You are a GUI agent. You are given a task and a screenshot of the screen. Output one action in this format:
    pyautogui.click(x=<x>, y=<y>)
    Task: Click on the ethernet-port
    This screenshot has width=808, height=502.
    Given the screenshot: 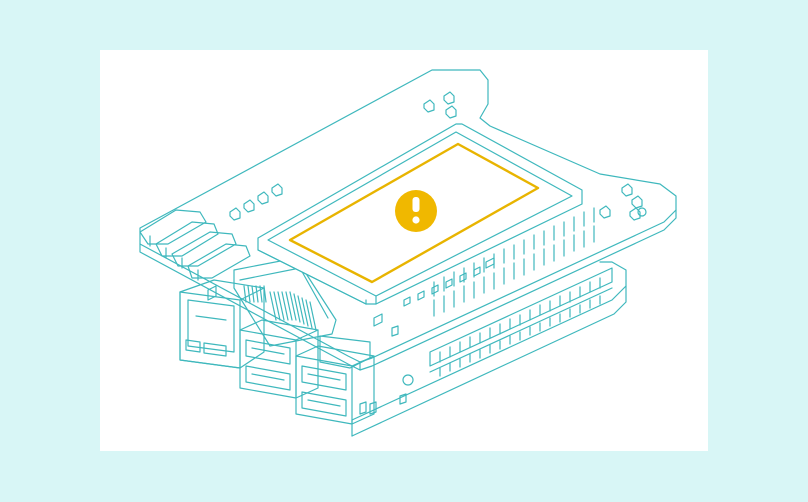 What is the action you would take?
    pyautogui.click(x=222, y=324)
    